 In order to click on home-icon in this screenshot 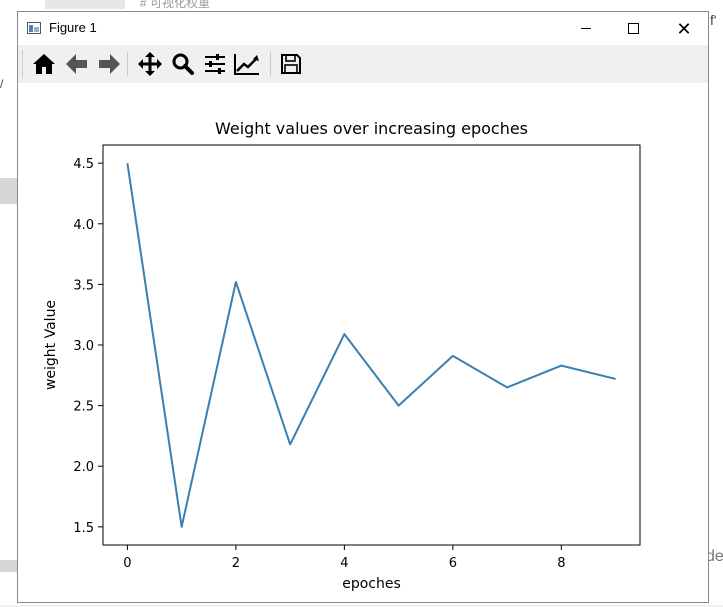, I will do `click(44, 64)`.